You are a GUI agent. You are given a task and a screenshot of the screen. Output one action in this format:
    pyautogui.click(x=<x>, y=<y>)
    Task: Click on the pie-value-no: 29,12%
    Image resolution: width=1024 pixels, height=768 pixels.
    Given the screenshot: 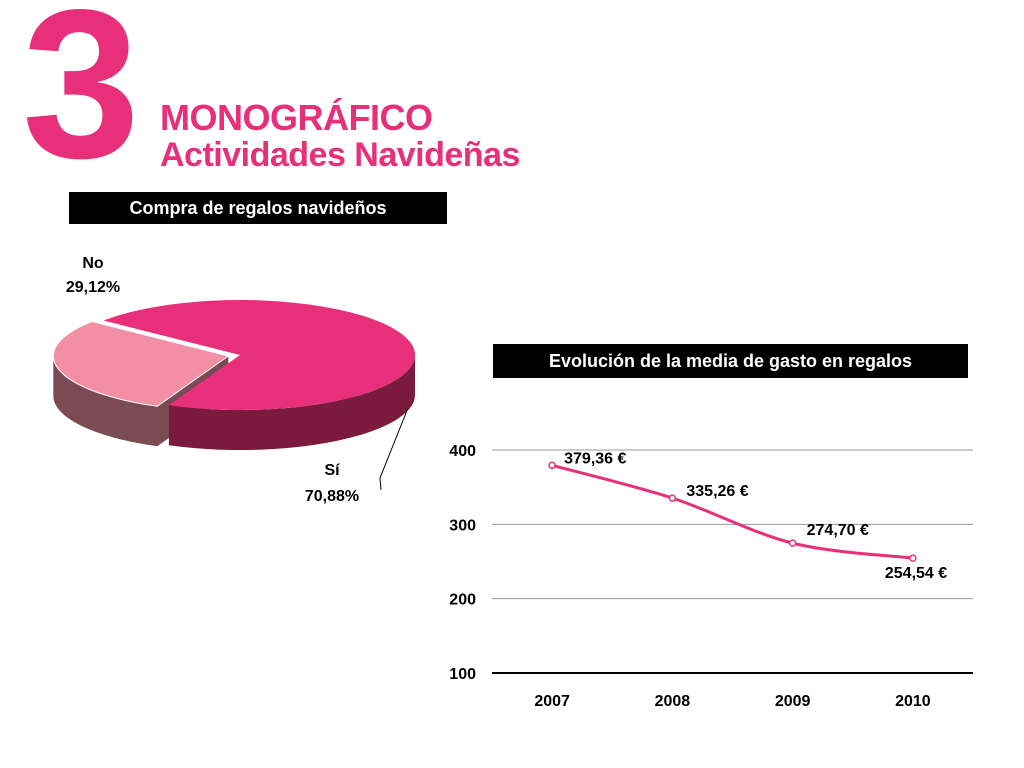 What is the action you would take?
    pyautogui.click(x=93, y=287)
    